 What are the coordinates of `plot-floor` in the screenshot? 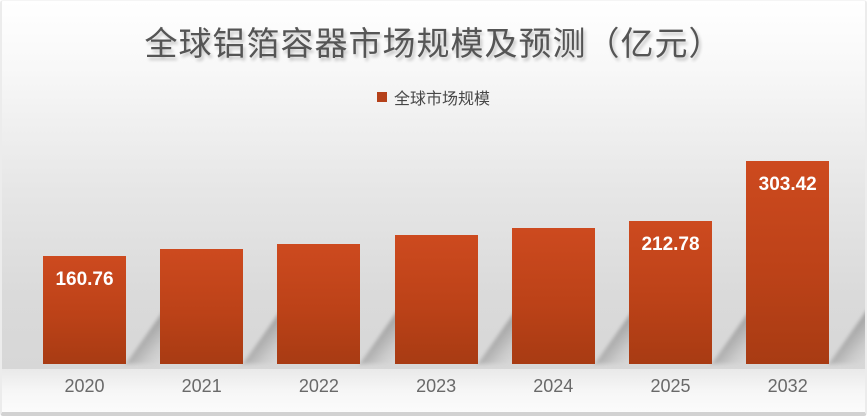 It's located at (433, 390).